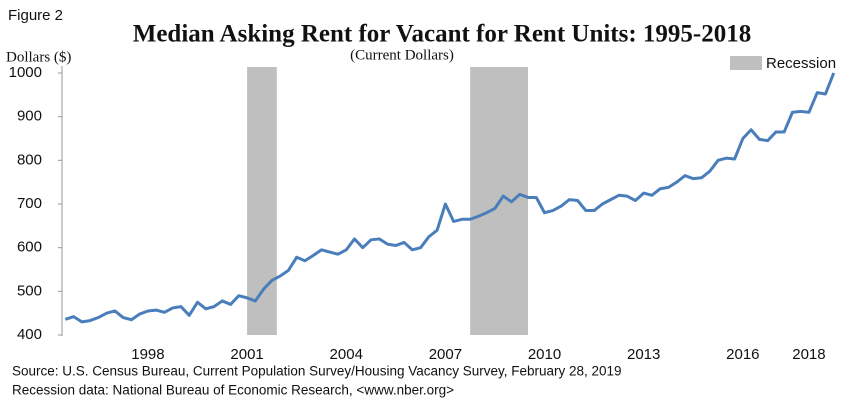  What do you see at coordinates (25, 72) in the screenshot?
I see `y-tick-label: 1000` at bounding box center [25, 72].